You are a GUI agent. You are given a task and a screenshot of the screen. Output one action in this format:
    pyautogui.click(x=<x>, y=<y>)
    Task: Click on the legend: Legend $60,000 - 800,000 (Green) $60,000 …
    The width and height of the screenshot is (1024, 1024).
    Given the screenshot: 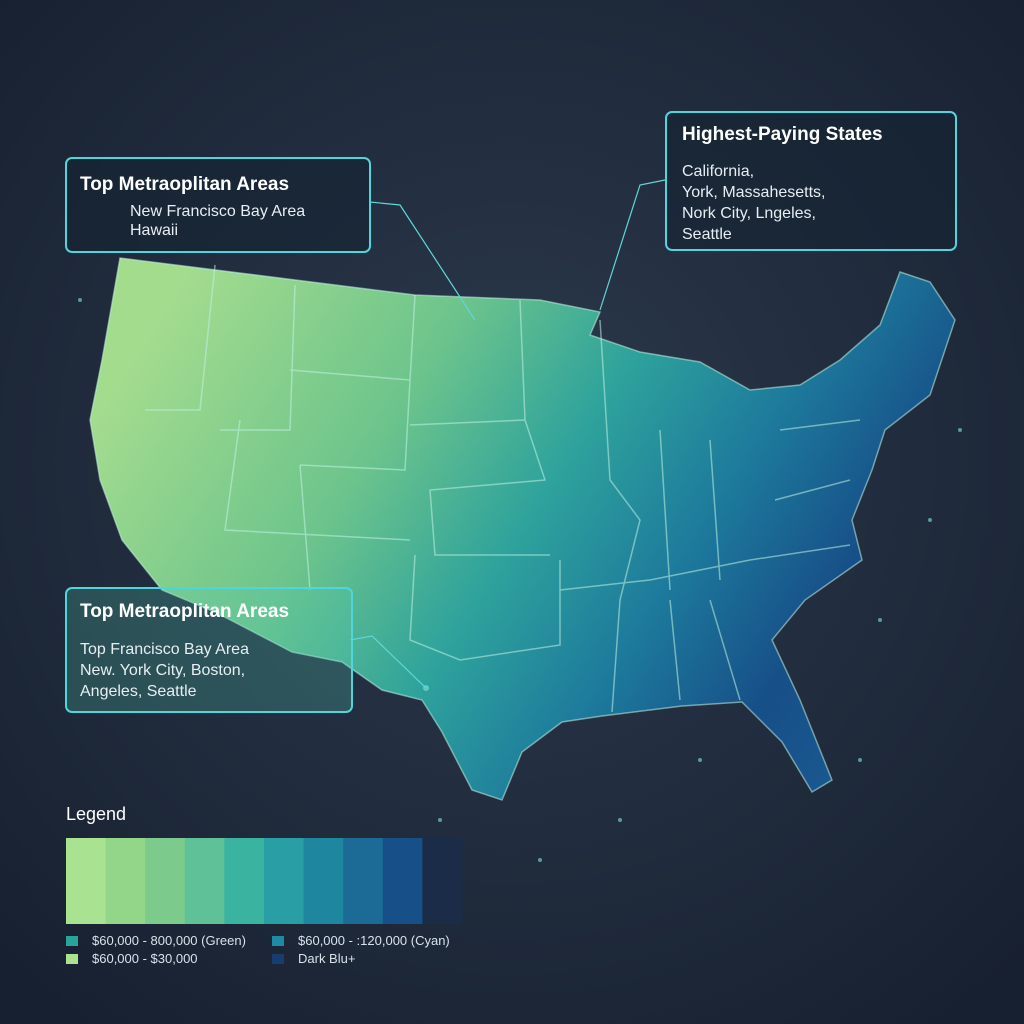 What is the action you would take?
    pyautogui.click(x=264, y=885)
    